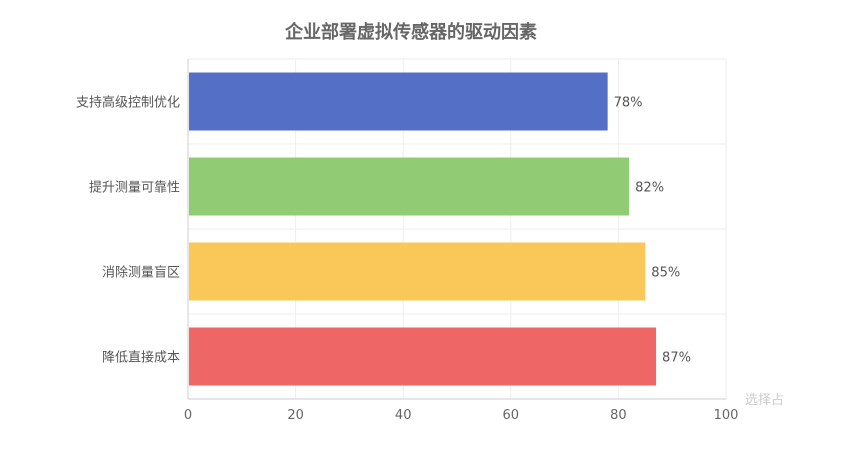 The width and height of the screenshot is (866, 453). What do you see at coordinates (726, 415) in the screenshot?
I see `x-tick-label: 100` at bounding box center [726, 415].